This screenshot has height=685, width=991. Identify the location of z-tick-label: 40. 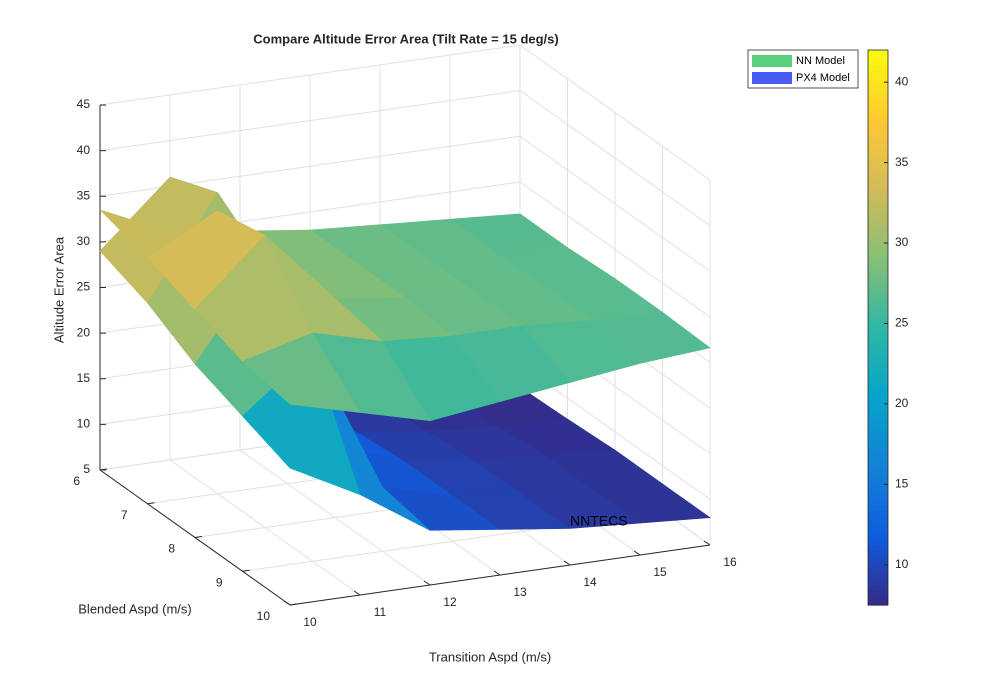
(84, 150).